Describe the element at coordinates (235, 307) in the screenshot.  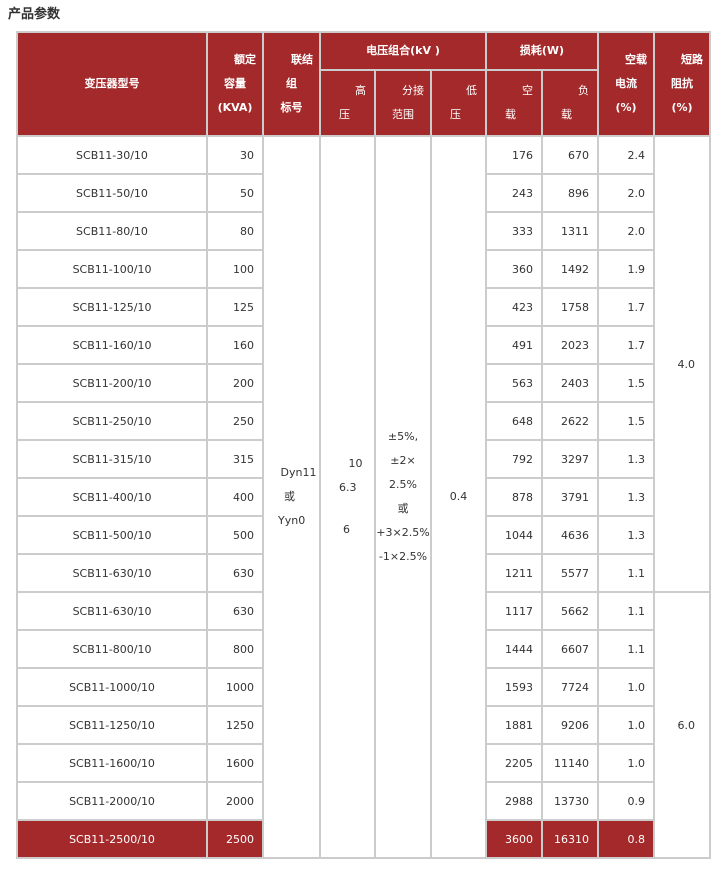
I see `cell-capacity: 125` at that location.